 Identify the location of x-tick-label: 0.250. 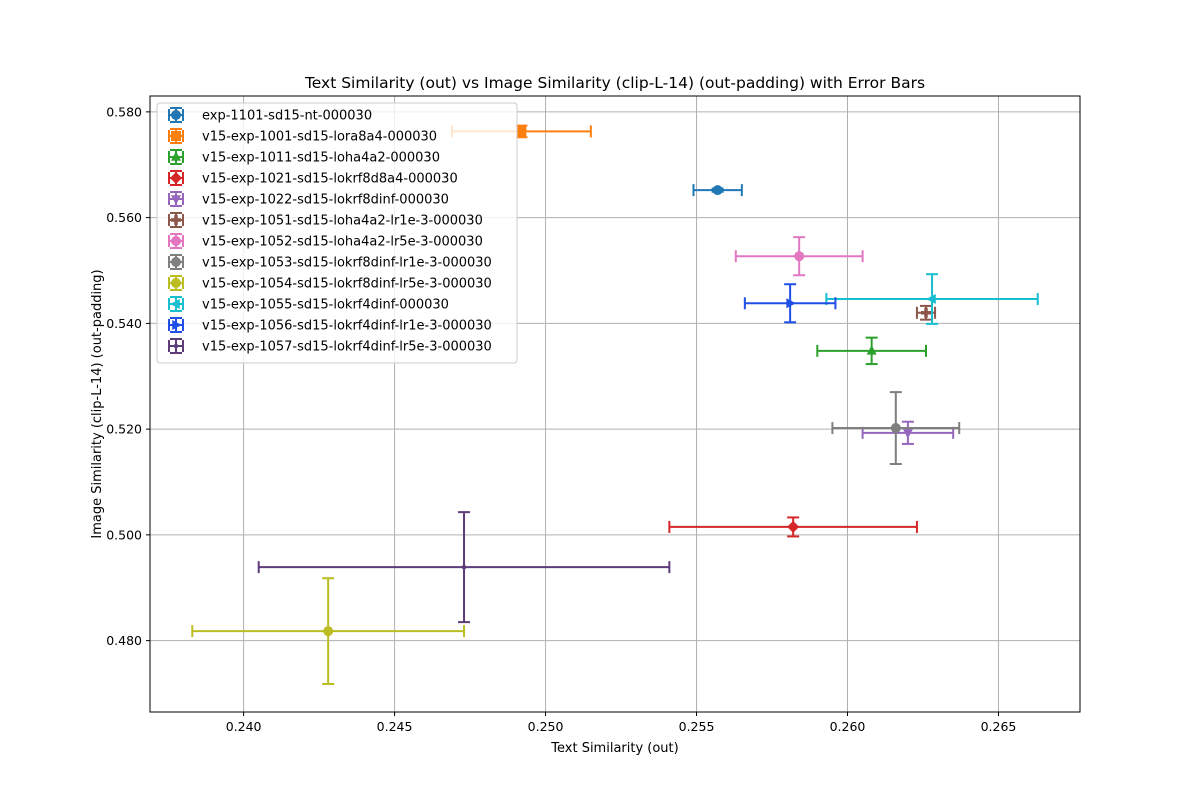
(546, 726).